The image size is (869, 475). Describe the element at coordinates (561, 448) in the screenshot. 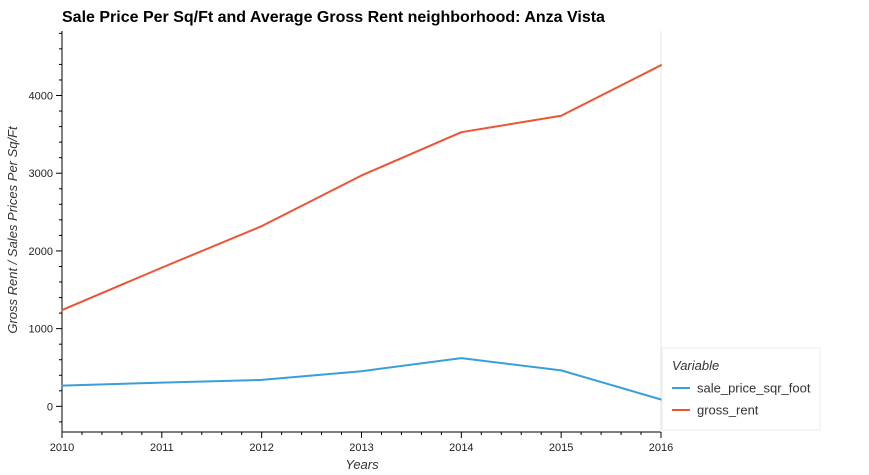

I see `x-tick-label: 2015` at that location.